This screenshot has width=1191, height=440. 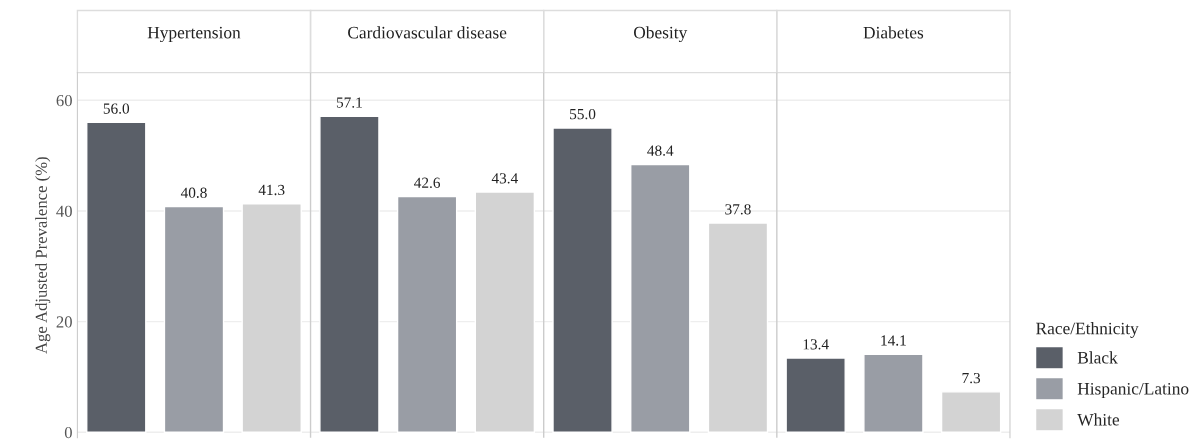 I want to click on y-tick-label: 0, so click(x=68, y=432).